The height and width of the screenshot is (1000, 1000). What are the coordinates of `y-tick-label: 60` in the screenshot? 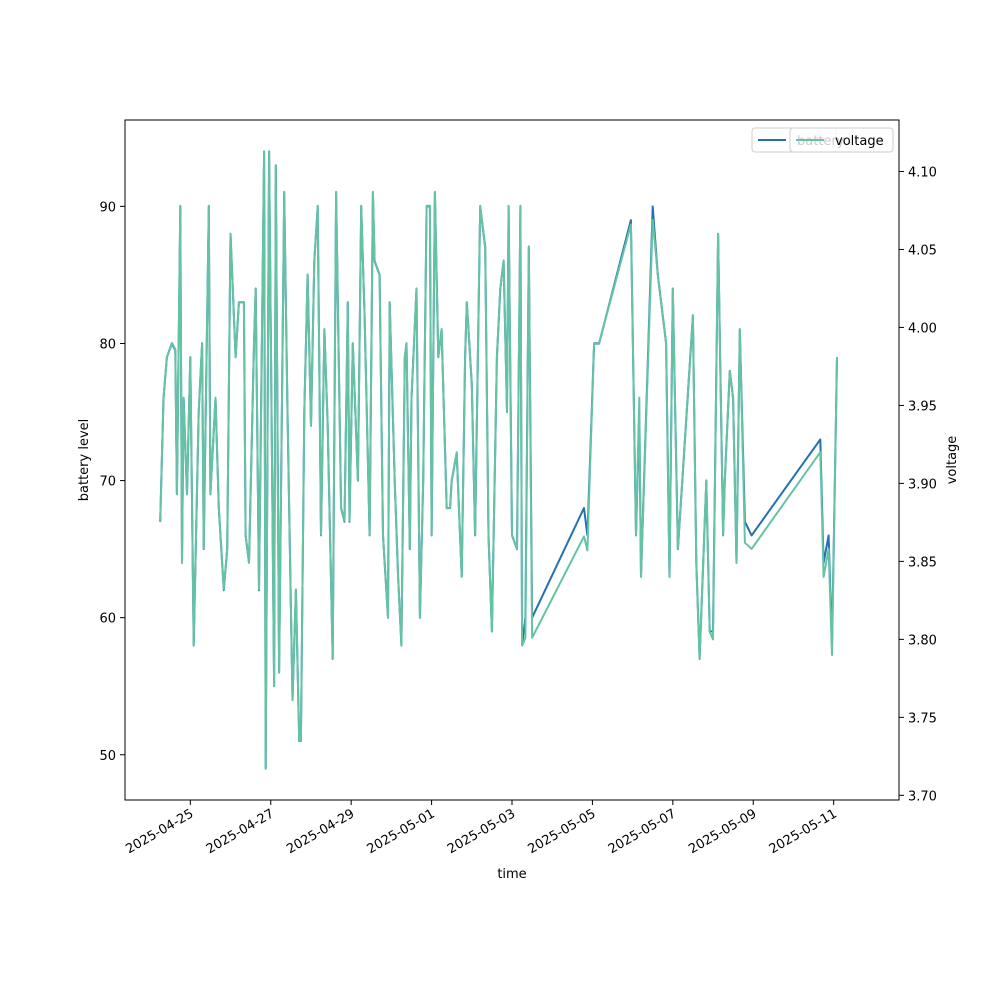 It's located at (107, 619).